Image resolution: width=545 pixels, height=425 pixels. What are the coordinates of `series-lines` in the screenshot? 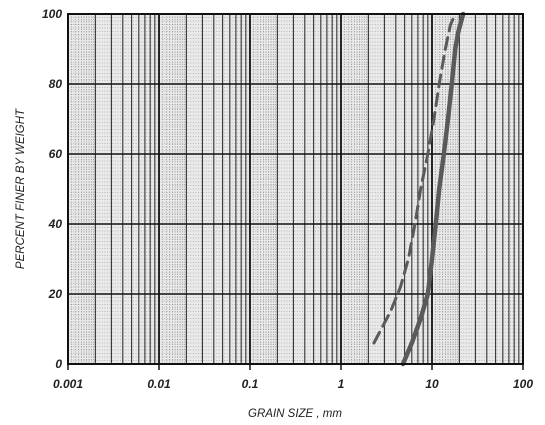 It's located at (419, 189).